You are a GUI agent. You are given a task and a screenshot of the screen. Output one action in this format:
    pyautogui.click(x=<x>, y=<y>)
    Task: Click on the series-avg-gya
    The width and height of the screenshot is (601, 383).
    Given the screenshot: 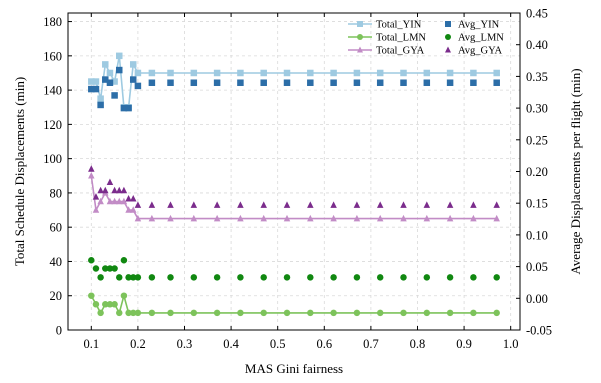 What is the action you would take?
    pyautogui.click(x=294, y=186)
    